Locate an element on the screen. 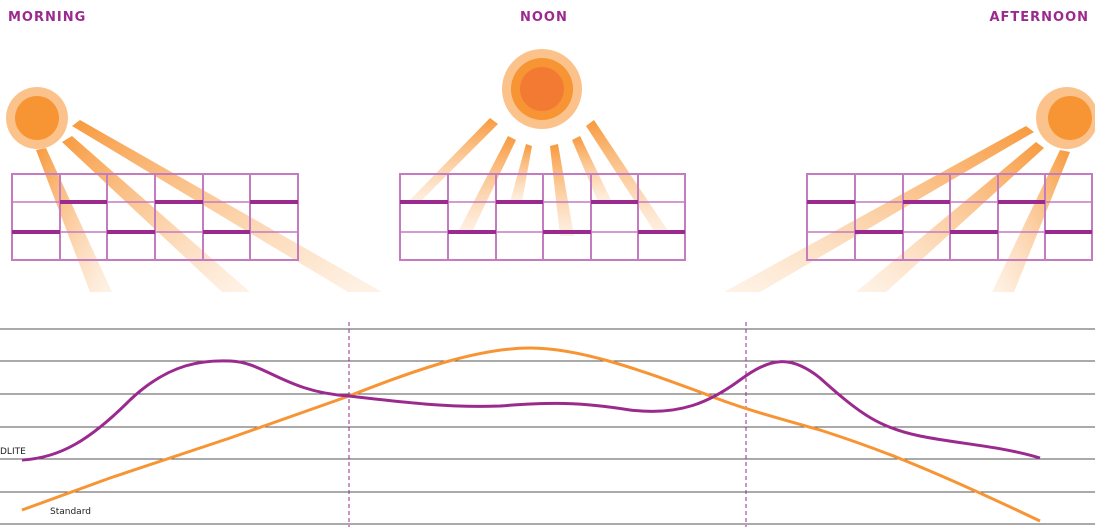 The height and width of the screenshot is (527, 1095). standard-series-label: Standard is located at coordinates (70, 512).